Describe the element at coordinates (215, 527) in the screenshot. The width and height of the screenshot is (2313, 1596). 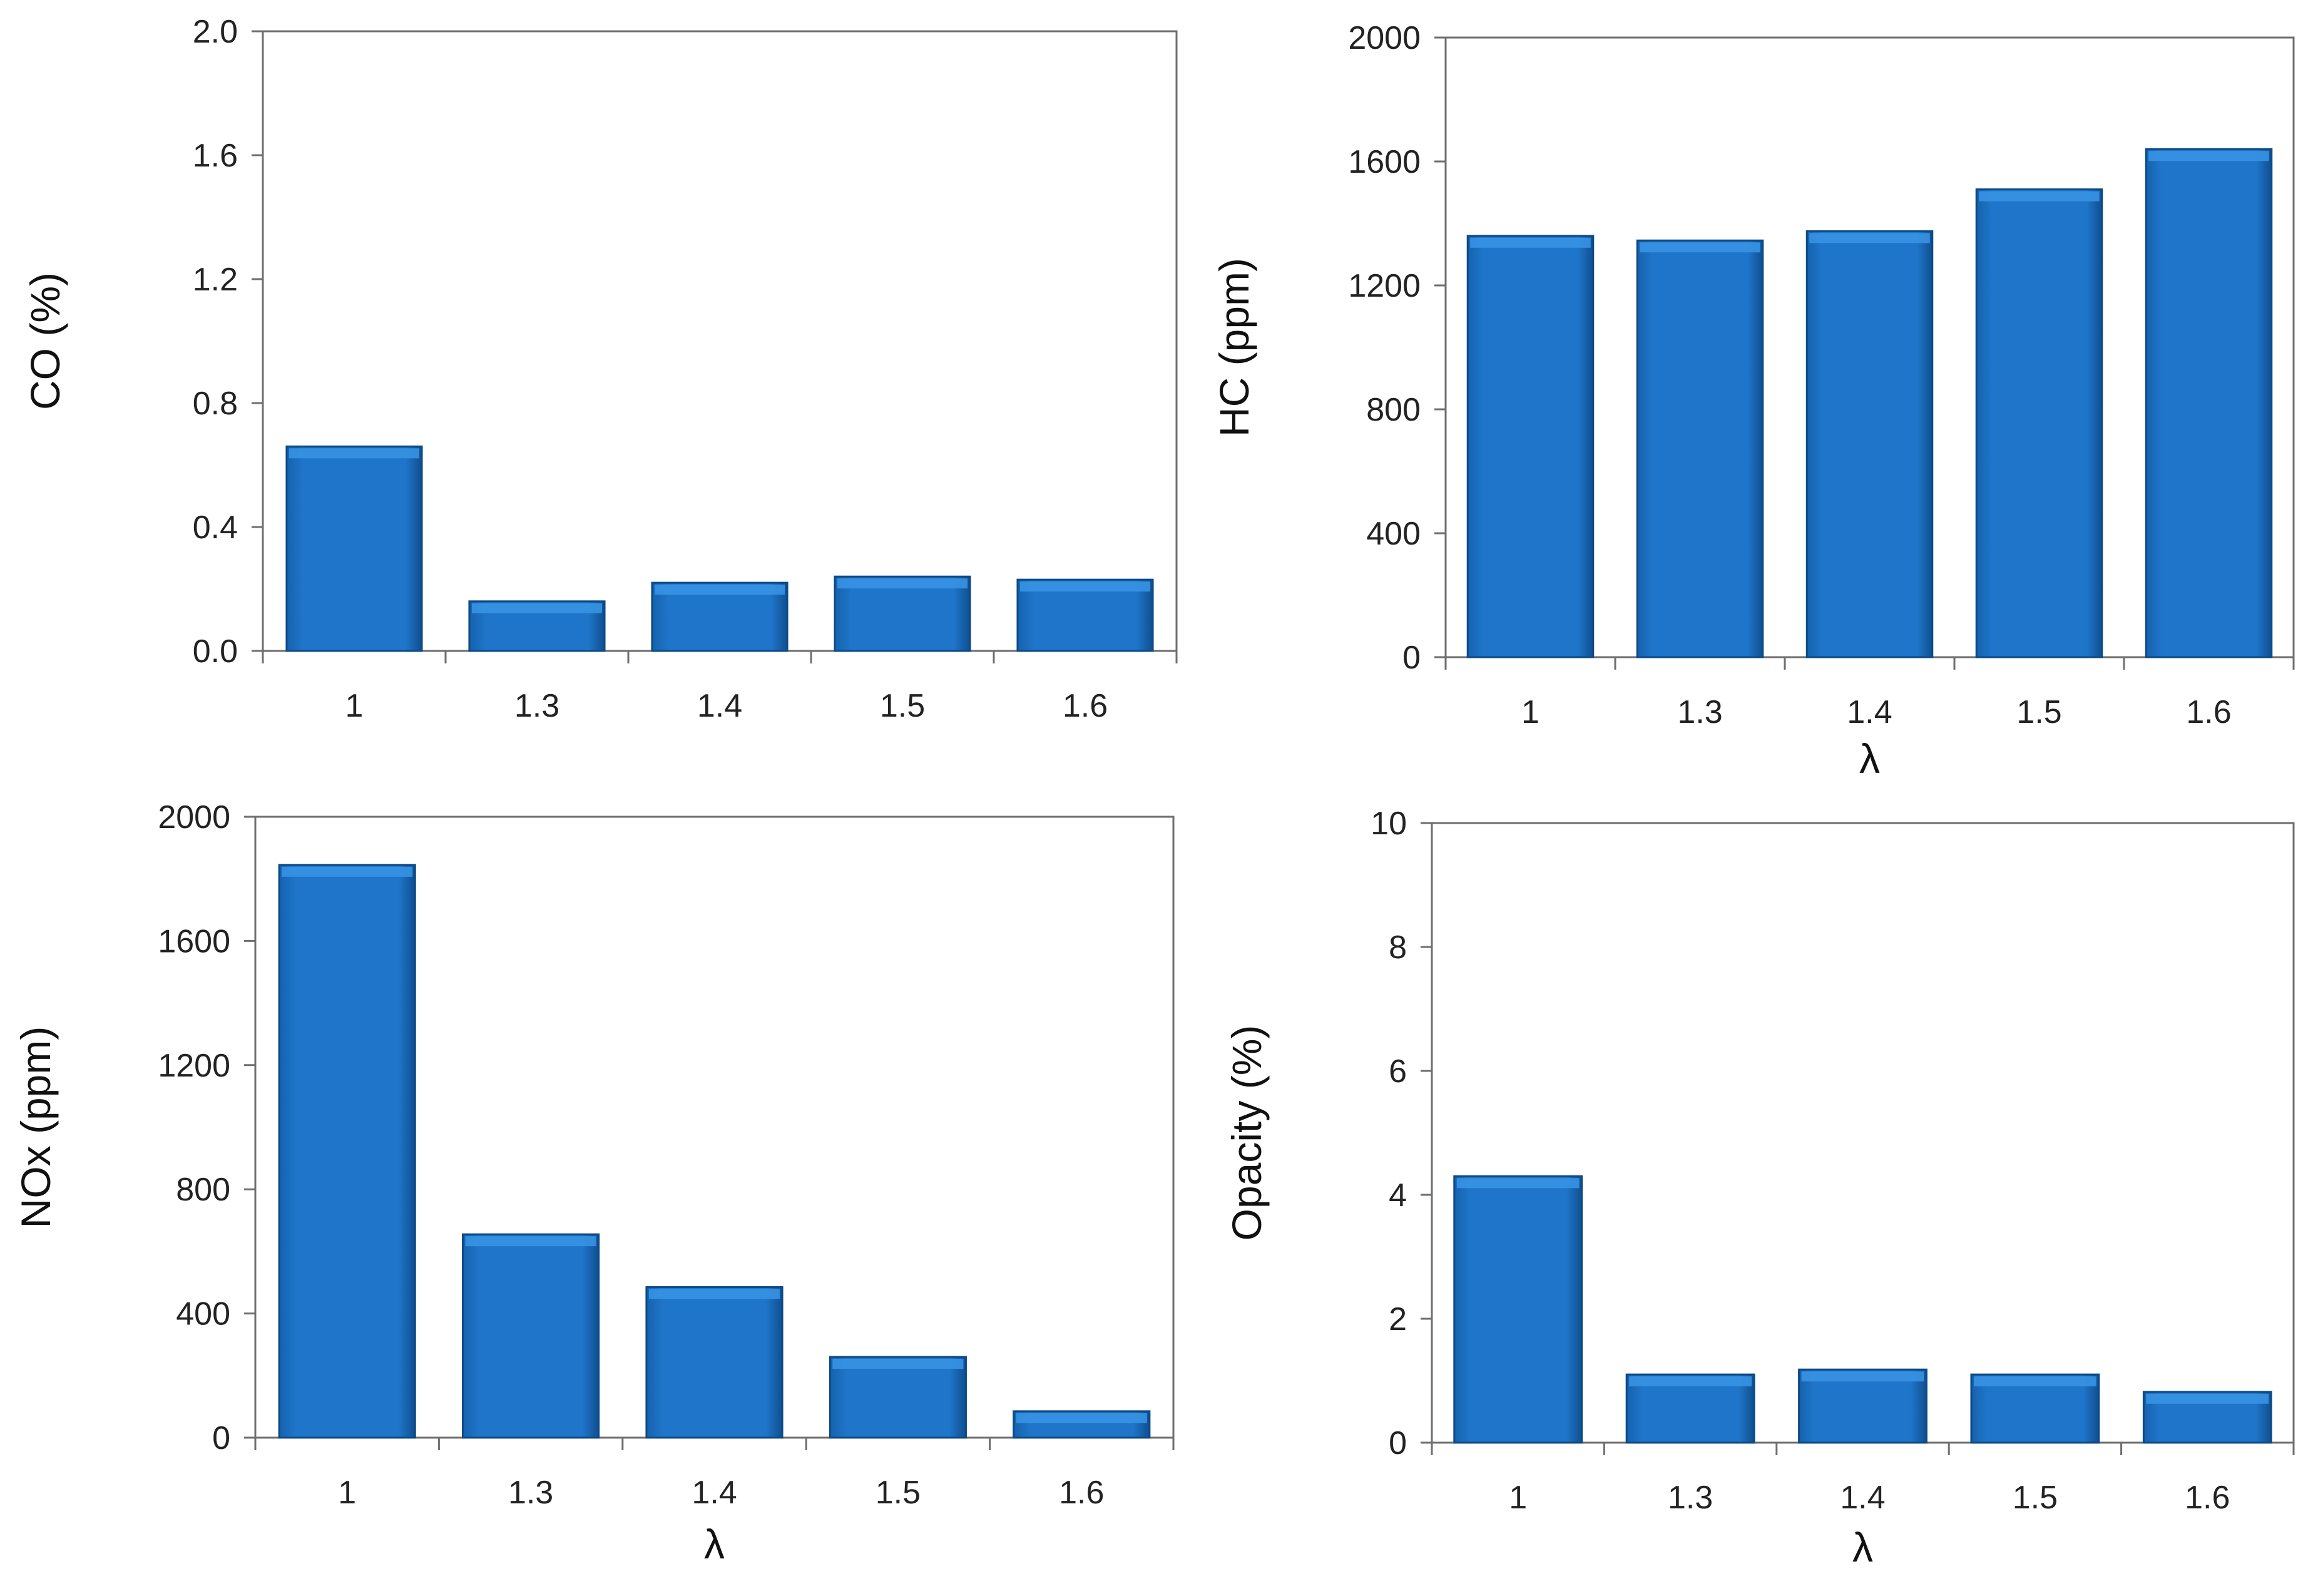
I see `co-y-tick-label: 0.4` at that location.